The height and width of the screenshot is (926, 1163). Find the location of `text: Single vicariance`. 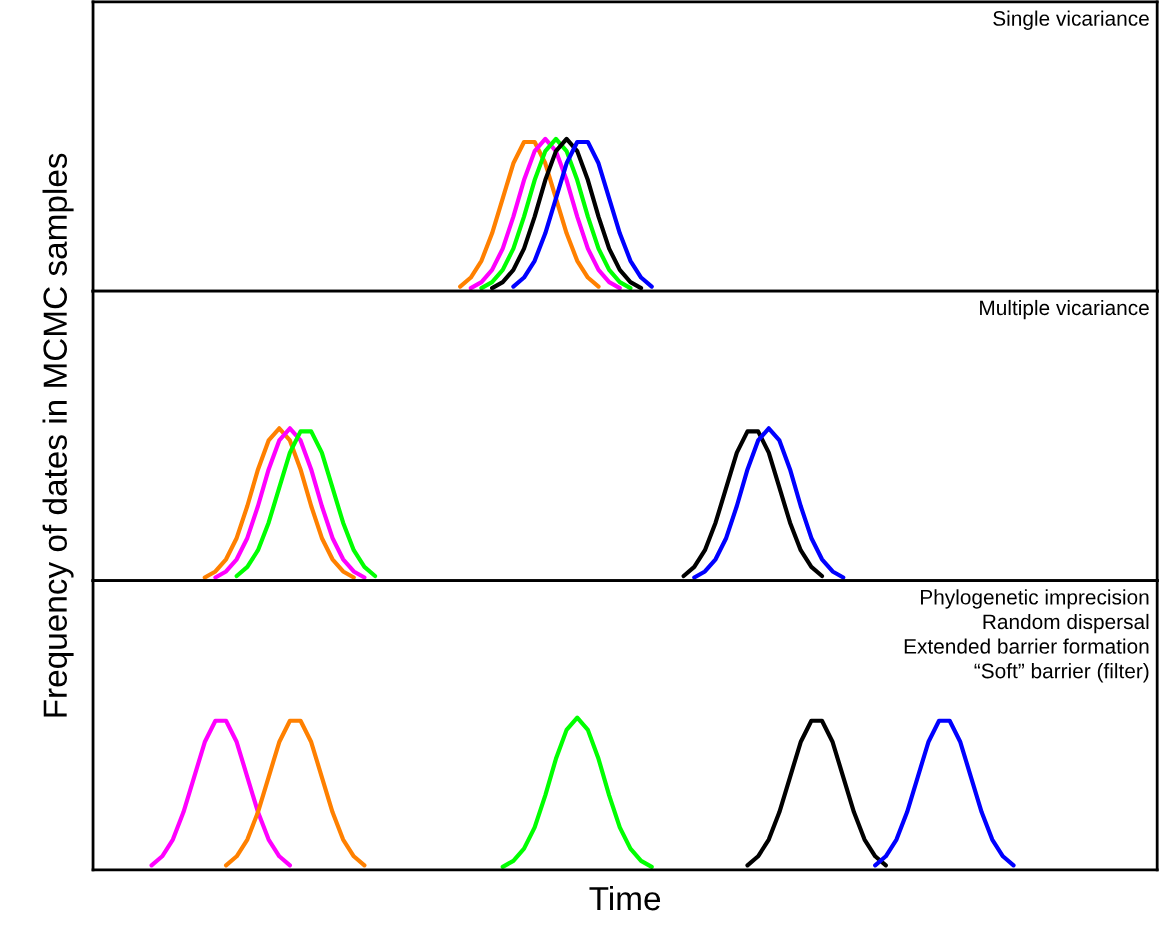

text: Single vicariance is located at coordinates (1071, 20).